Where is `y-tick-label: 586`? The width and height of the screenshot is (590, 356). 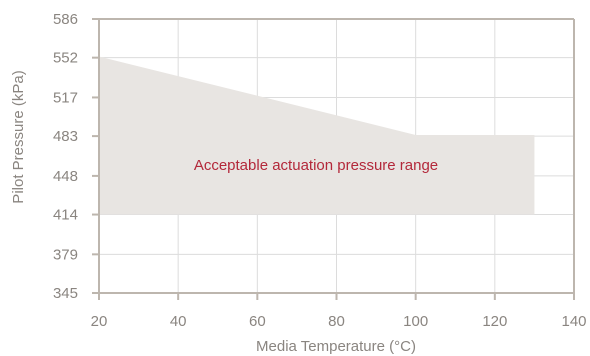
y-tick-label: 586 is located at coordinates (65, 19).